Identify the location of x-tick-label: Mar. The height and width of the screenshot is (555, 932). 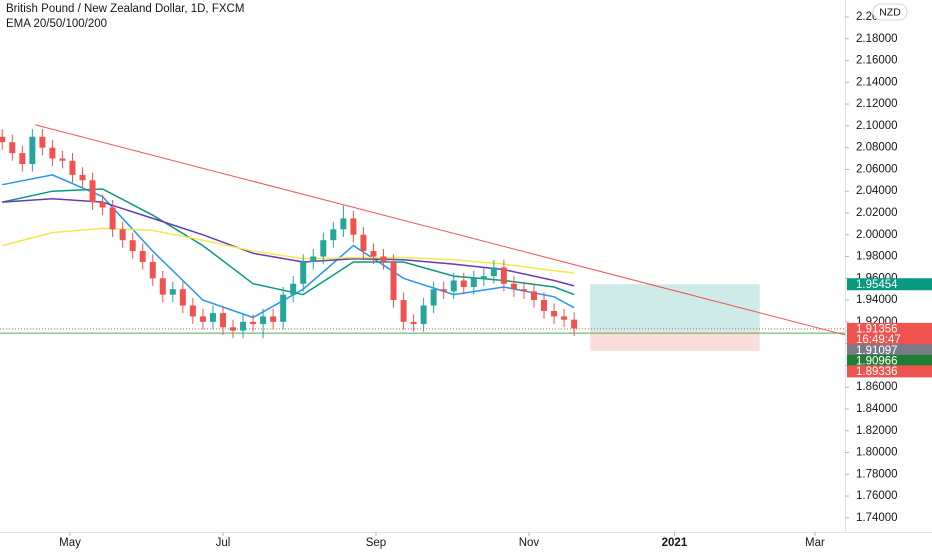
(815, 543).